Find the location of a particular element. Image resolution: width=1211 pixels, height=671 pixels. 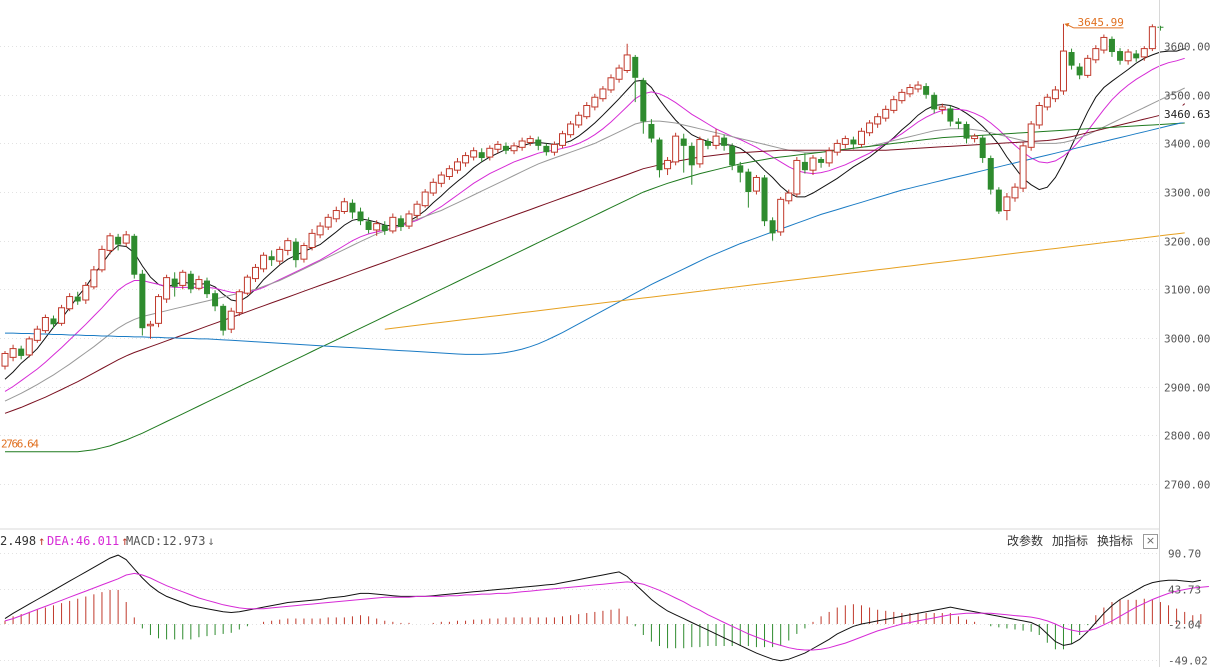

switch-indicator-button: 换指标 is located at coordinates (1115, 541).